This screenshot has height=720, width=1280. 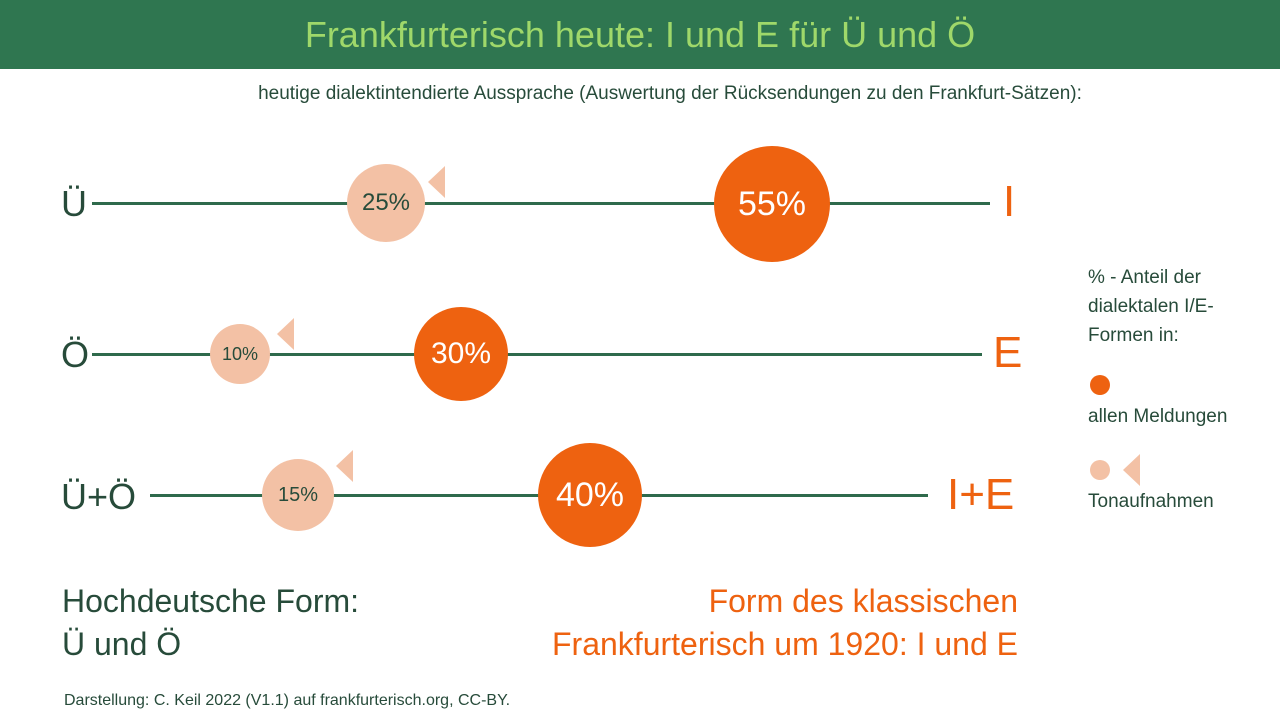 What do you see at coordinates (541, 203) in the screenshot?
I see `row-1-line` at bounding box center [541, 203].